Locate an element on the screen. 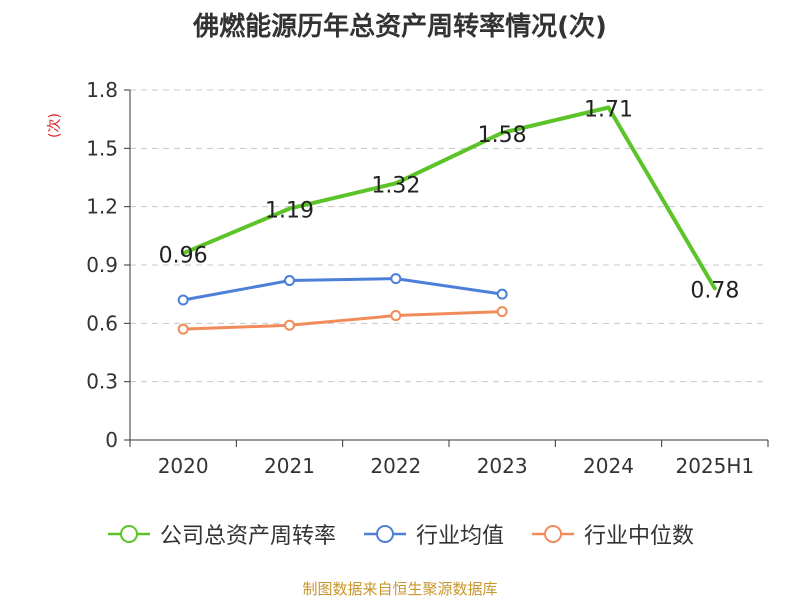 The image size is (800, 600). y-tick-label: 1.2 is located at coordinates (102, 207).